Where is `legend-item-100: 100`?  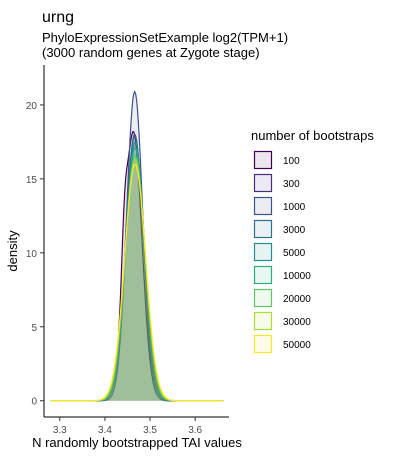
legend-item-100: 100 is located at coordinates (276, 160).